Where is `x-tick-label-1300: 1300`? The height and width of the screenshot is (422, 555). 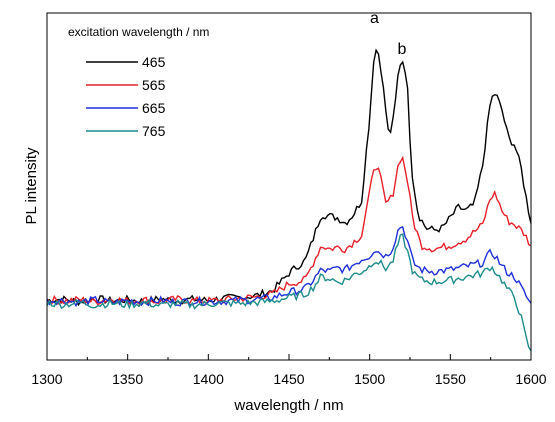
x-tick-label-1300: 1300 is located at coordinates (46, 379).